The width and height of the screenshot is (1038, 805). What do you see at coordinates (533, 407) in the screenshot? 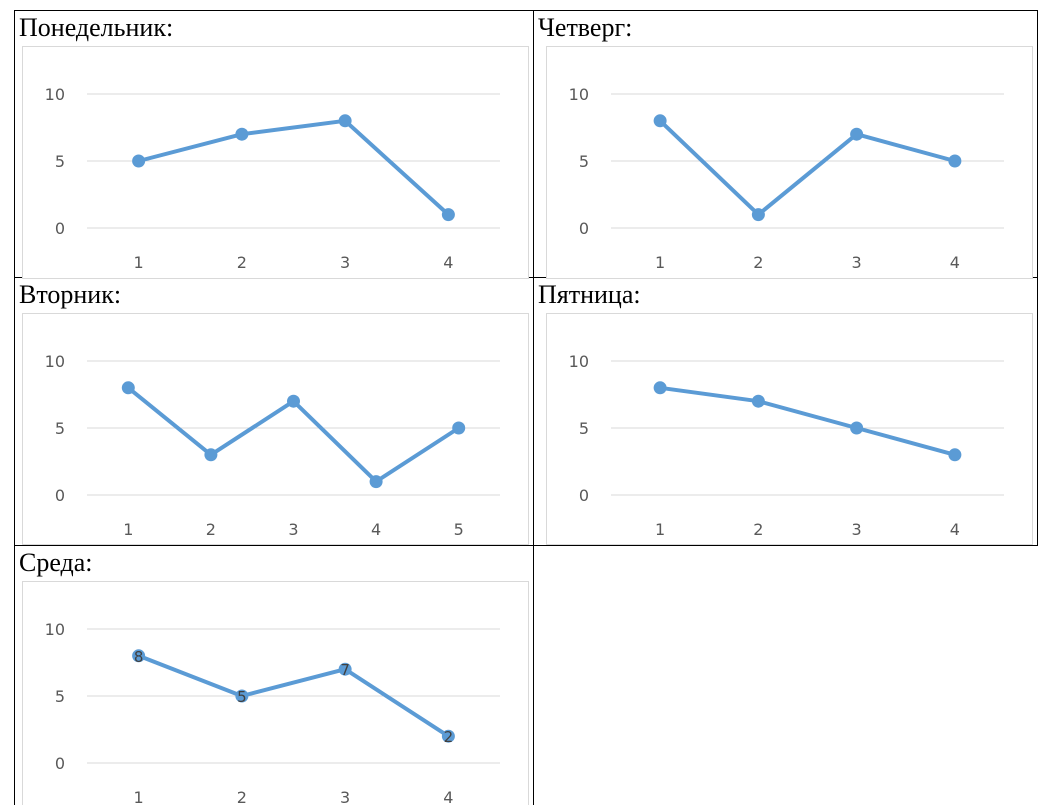
I see `table-column-divider` at bounding box center [533, 407].